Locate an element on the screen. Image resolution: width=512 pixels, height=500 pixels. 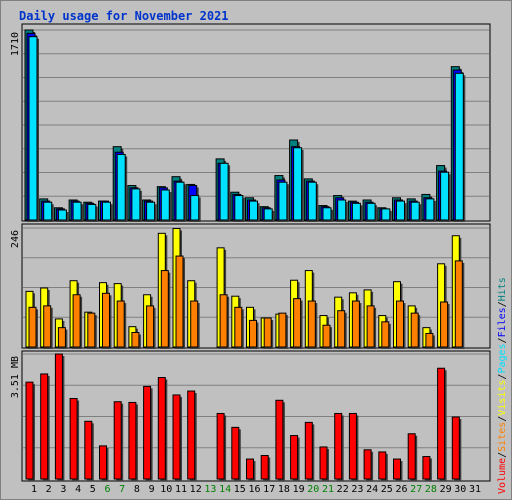
bar-volume-day-7-face is located at coordinates (117, 440).